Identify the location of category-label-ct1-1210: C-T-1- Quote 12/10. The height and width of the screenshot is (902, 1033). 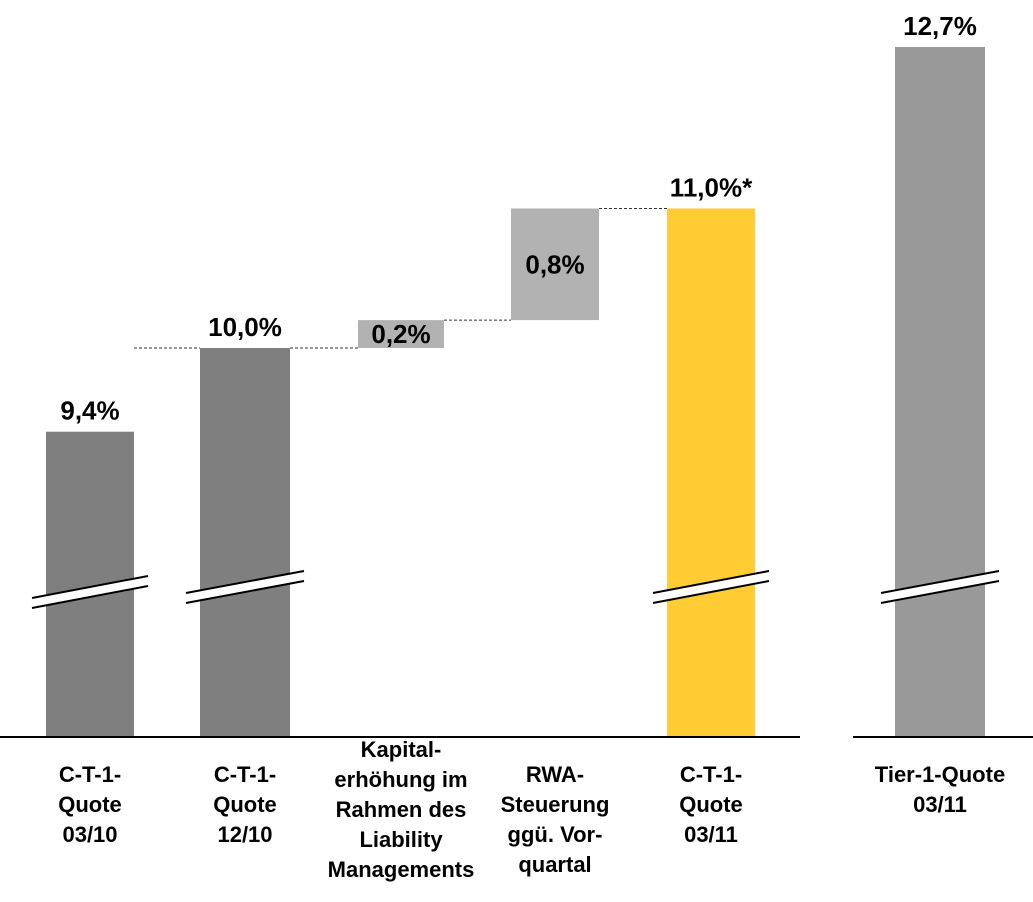
(245, 804).